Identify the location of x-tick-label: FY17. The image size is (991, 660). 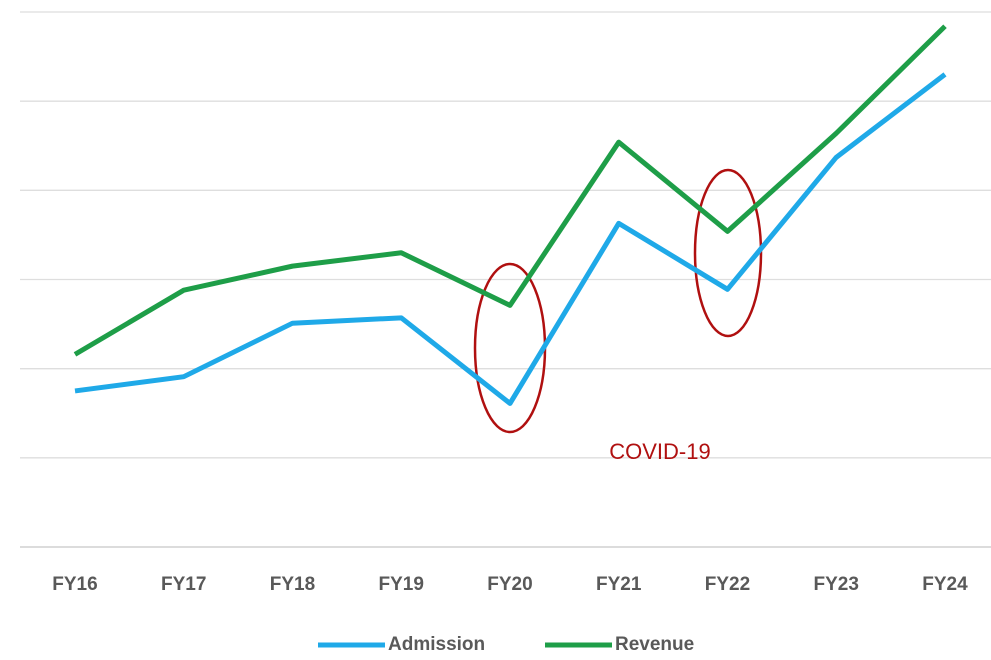
(183, 584).